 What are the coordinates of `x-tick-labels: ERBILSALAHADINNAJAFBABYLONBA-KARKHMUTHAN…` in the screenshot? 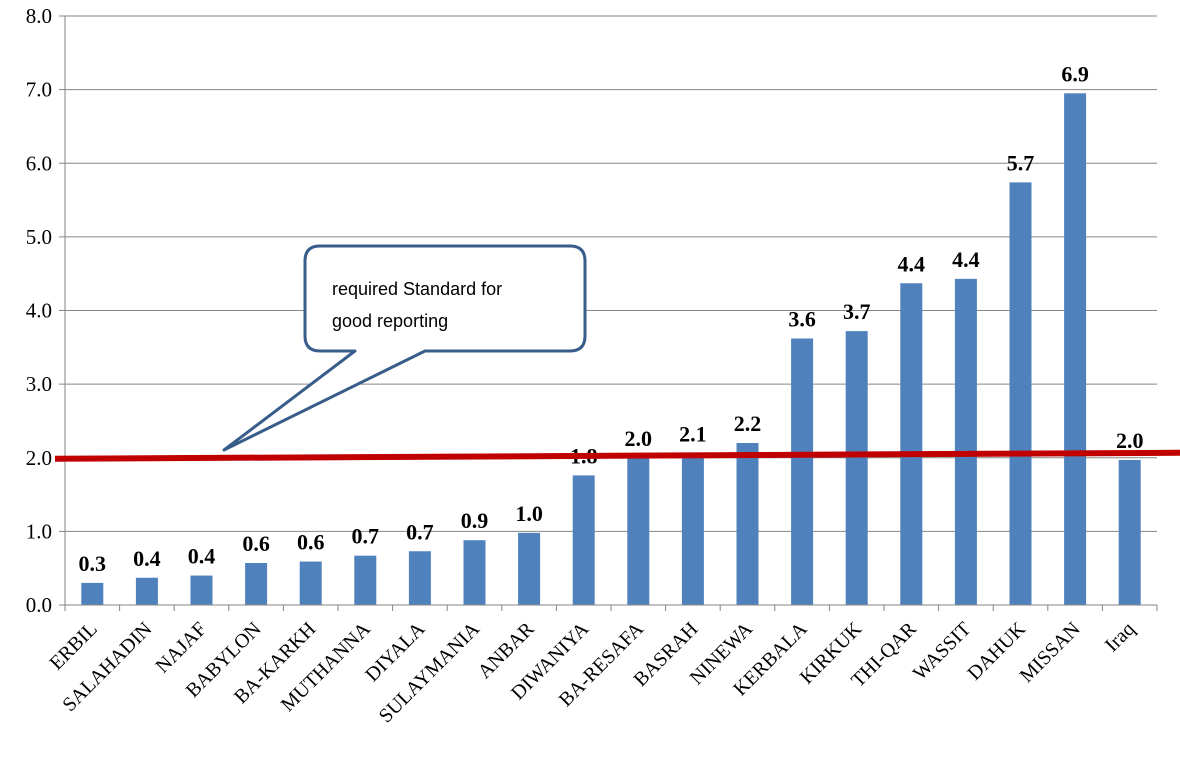 It's located at (592, 673).